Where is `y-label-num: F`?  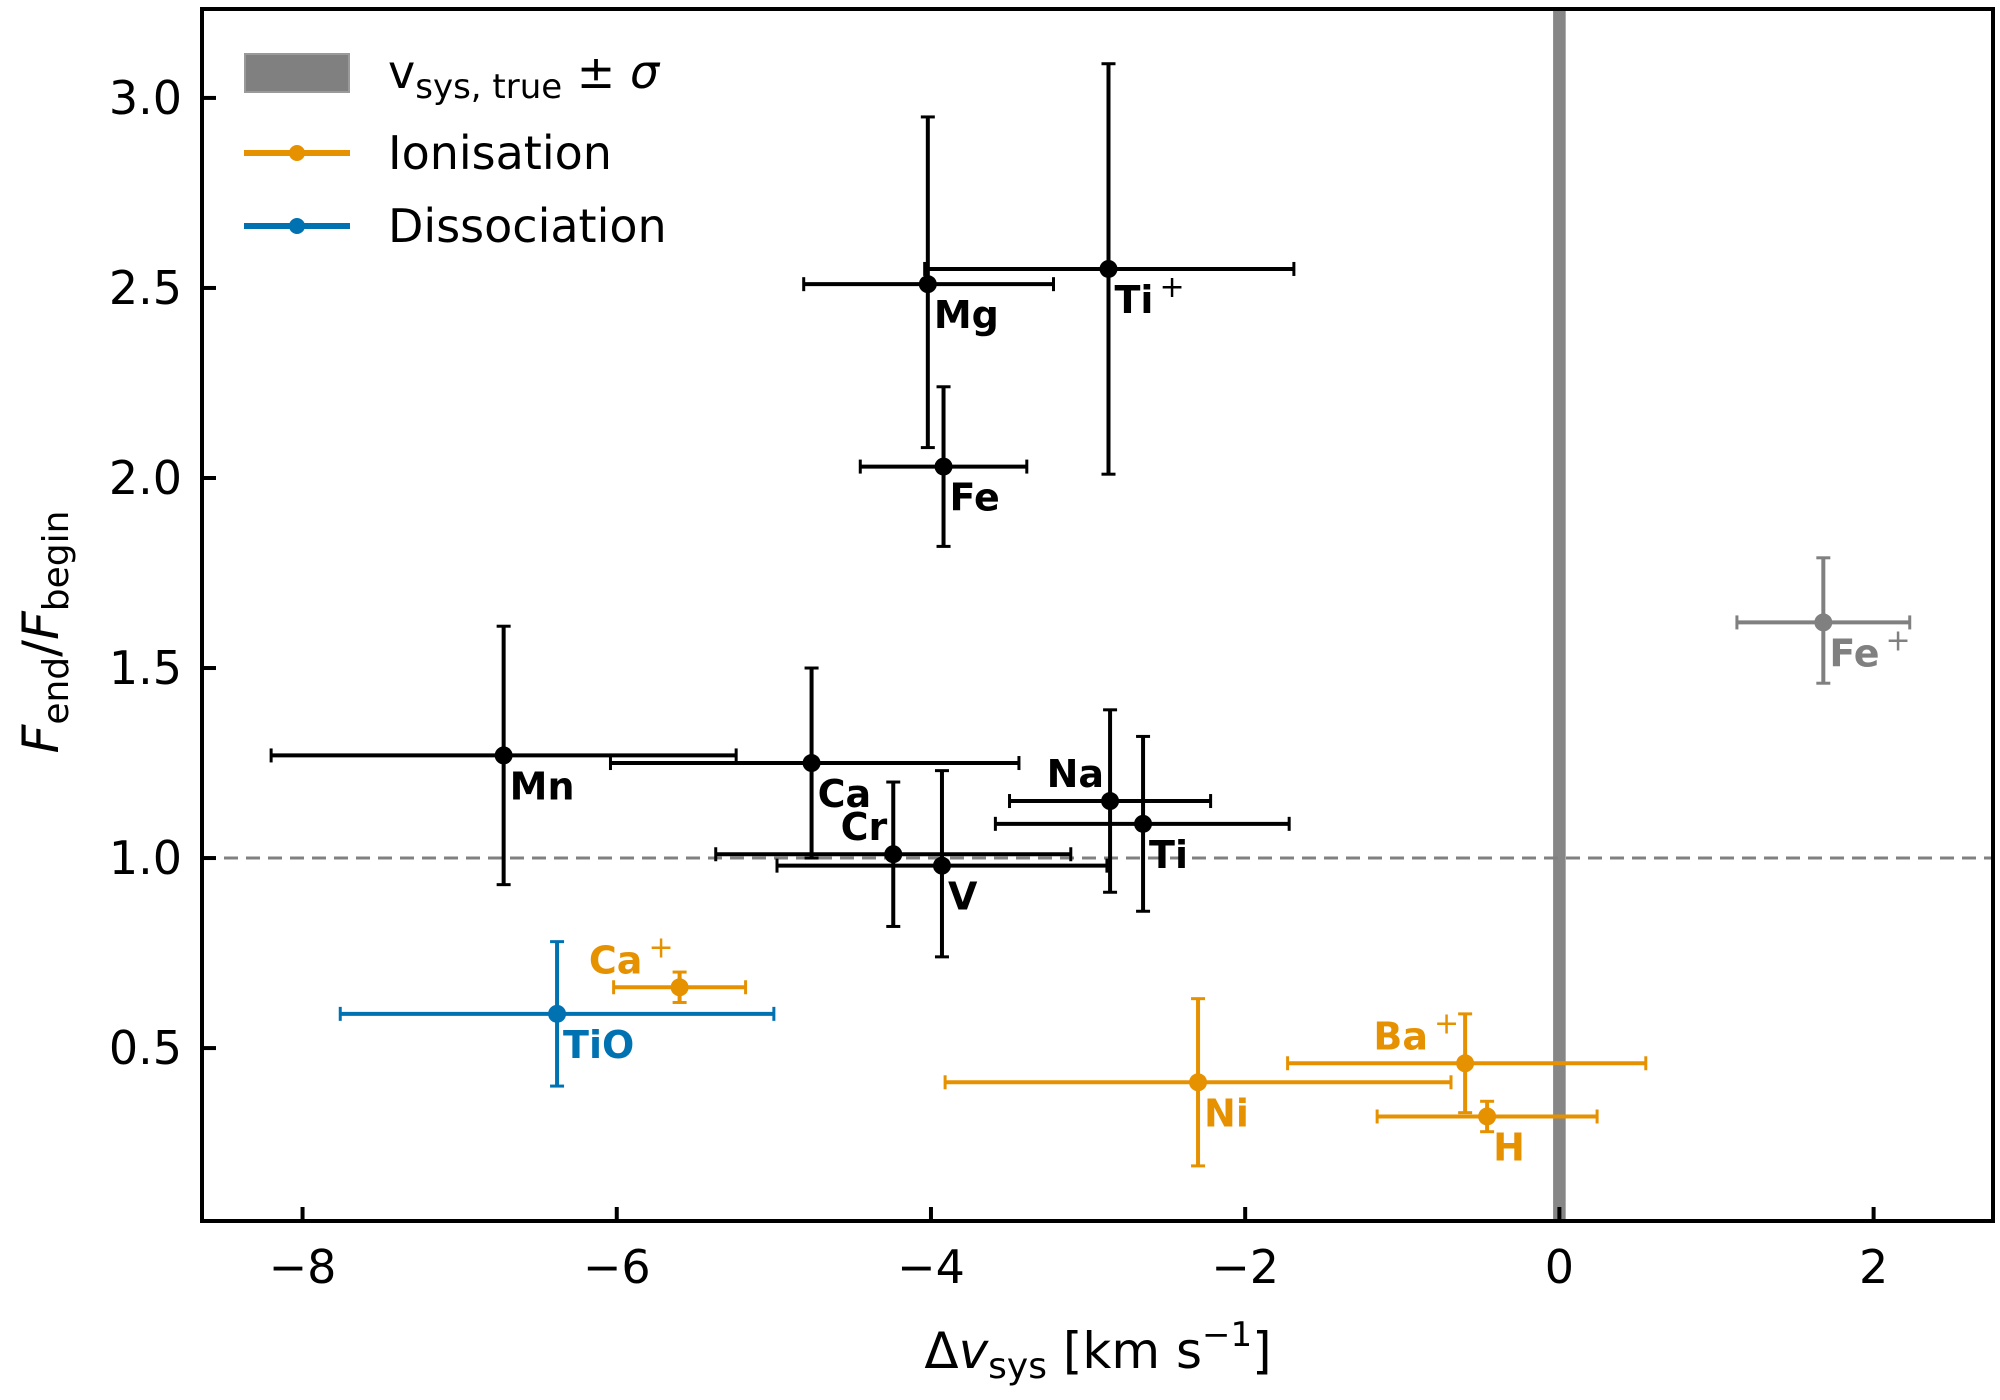 y-label-num: F is located at coordinates (41, 738).